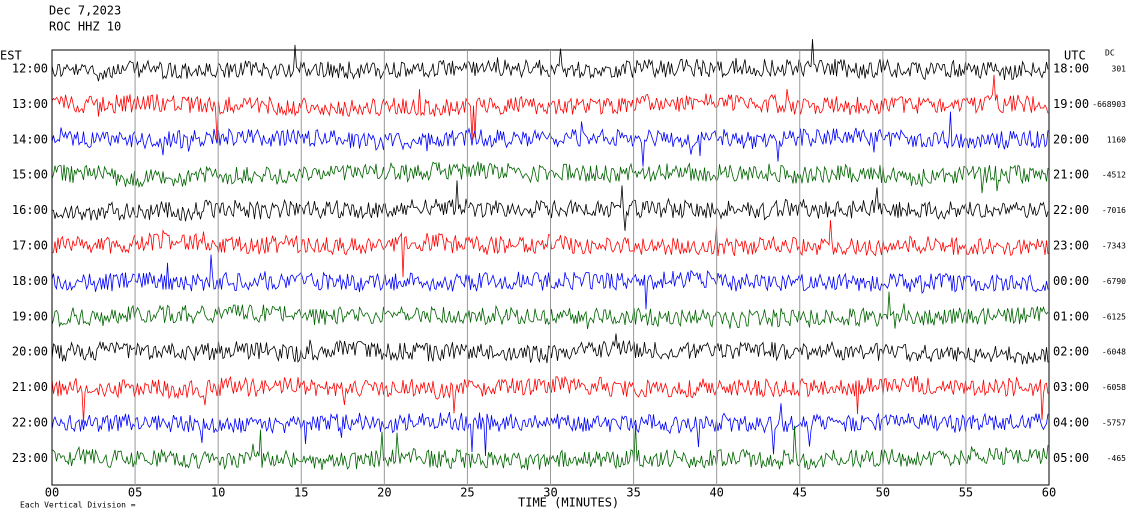 The height and width of the screenshot is (519, 1130). What do you see at coordinates (30, 423) in the screenshot?
I see `left-tick-label: 22:00` at bounding box center [30, 423].